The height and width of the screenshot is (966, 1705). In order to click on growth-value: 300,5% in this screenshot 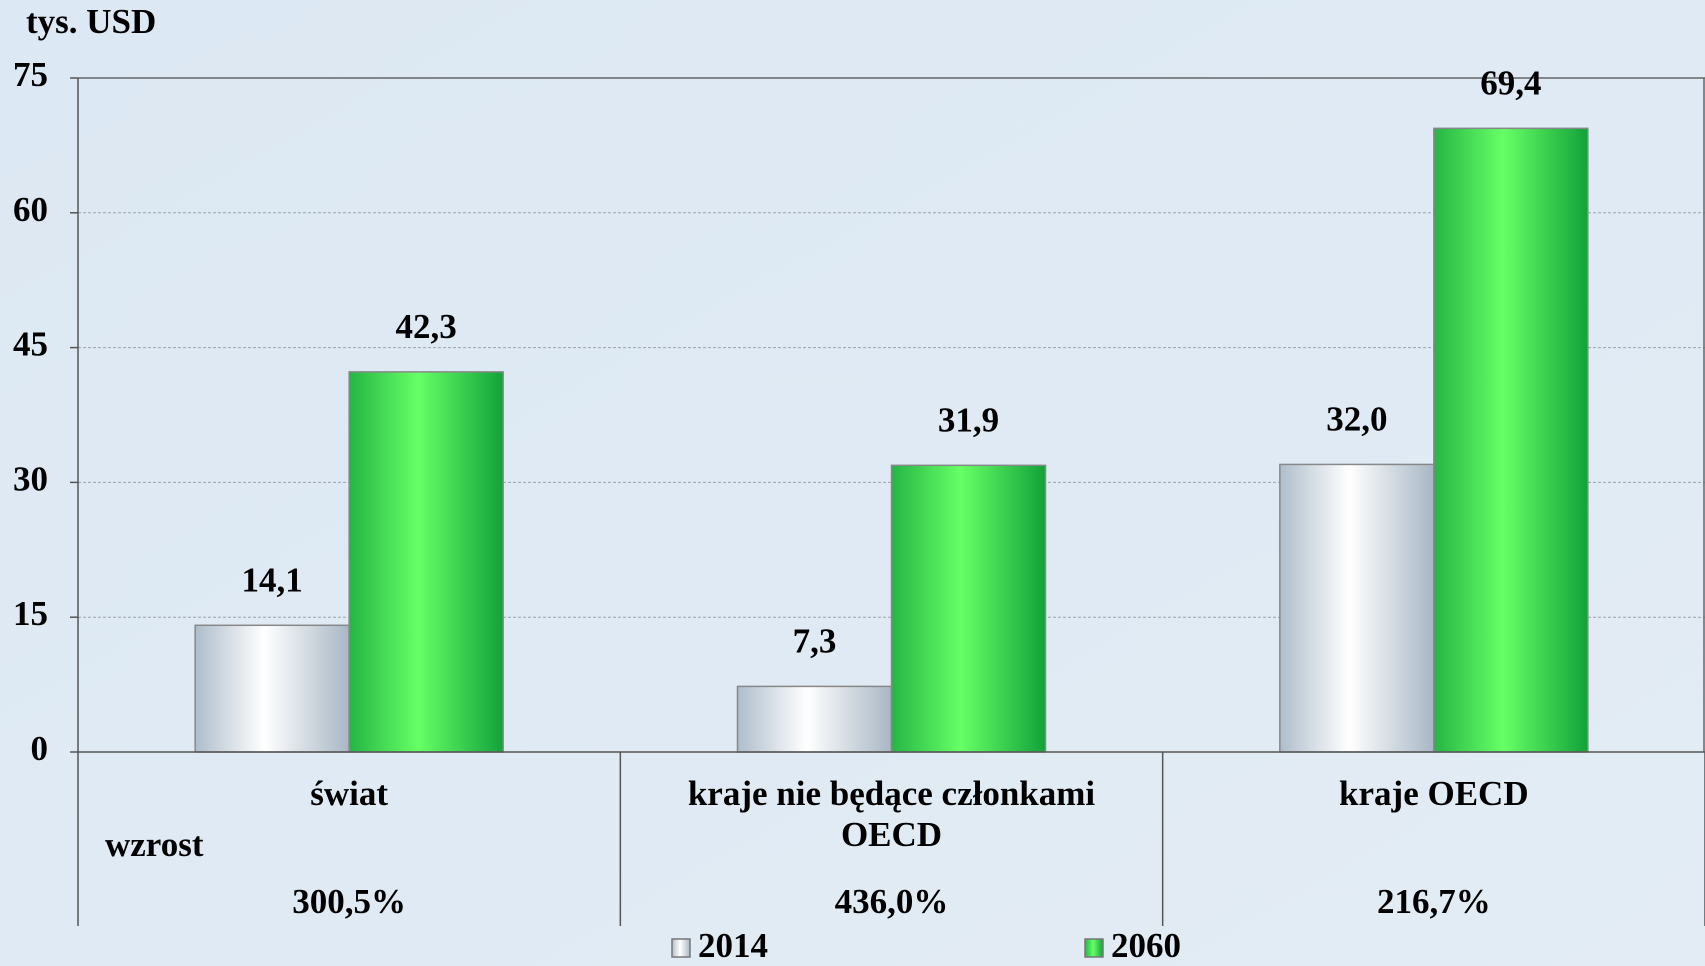, I will do `click(349, 901)`.